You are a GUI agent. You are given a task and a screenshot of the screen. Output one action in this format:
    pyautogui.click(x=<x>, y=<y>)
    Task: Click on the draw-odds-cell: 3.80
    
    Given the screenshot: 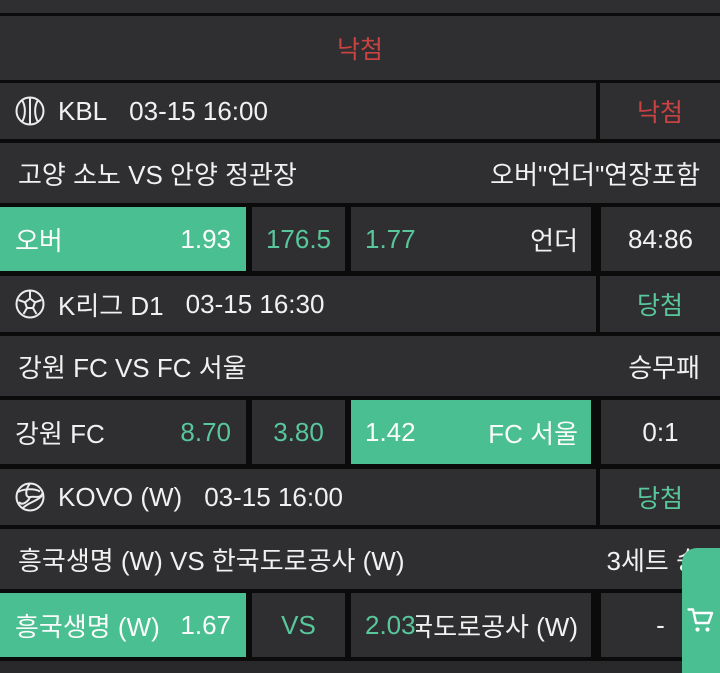 What is the action you would take?
    pyautogui.click(x=298, y=432)
    